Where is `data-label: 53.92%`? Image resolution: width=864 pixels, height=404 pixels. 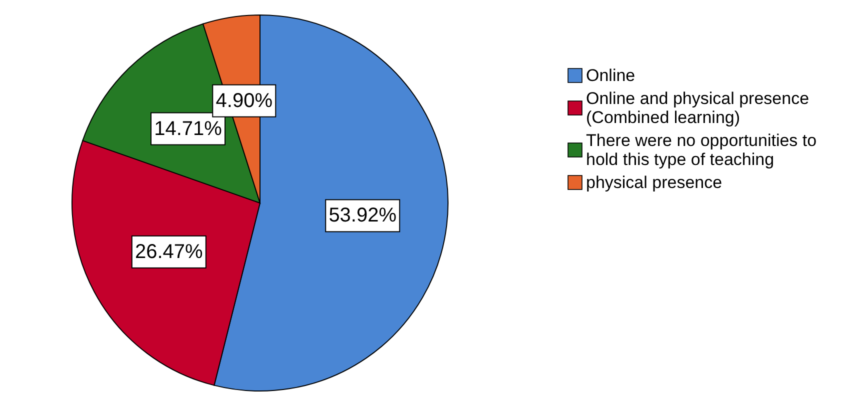
data-label: 53.92% is located at coordinates (362, 215).